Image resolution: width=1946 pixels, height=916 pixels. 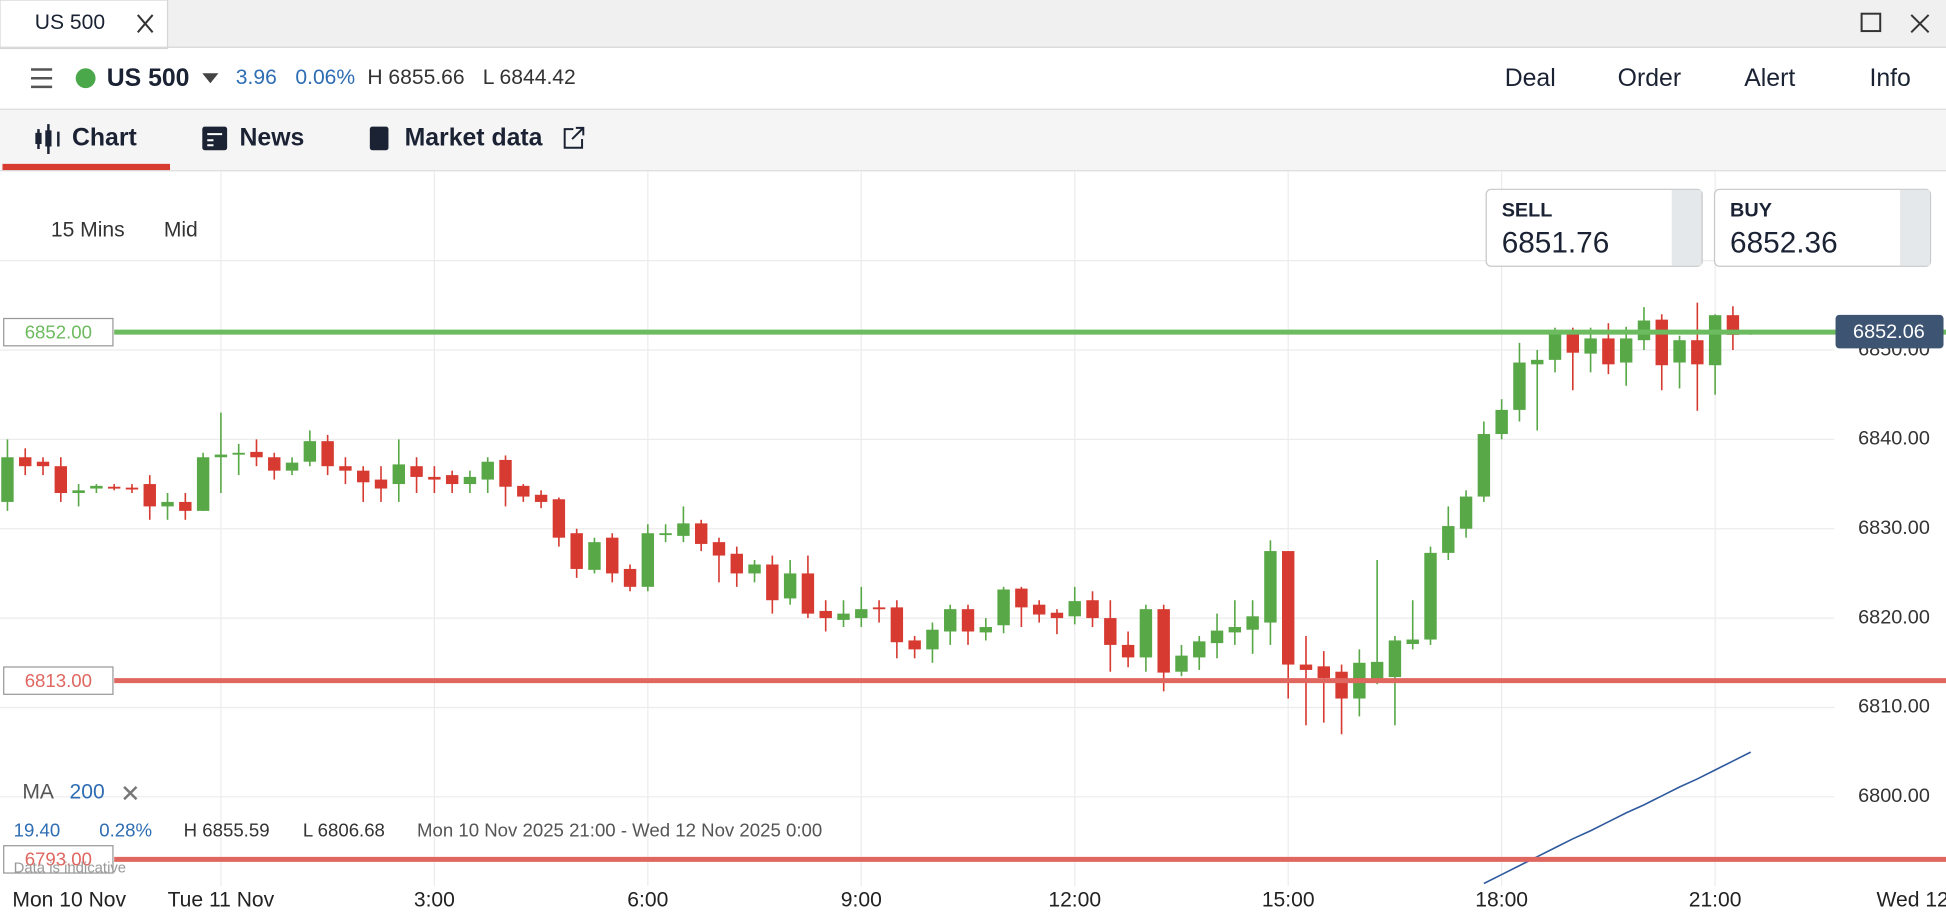 I want to click on x-tick-label: 3:00, so click(x=434, y=900).